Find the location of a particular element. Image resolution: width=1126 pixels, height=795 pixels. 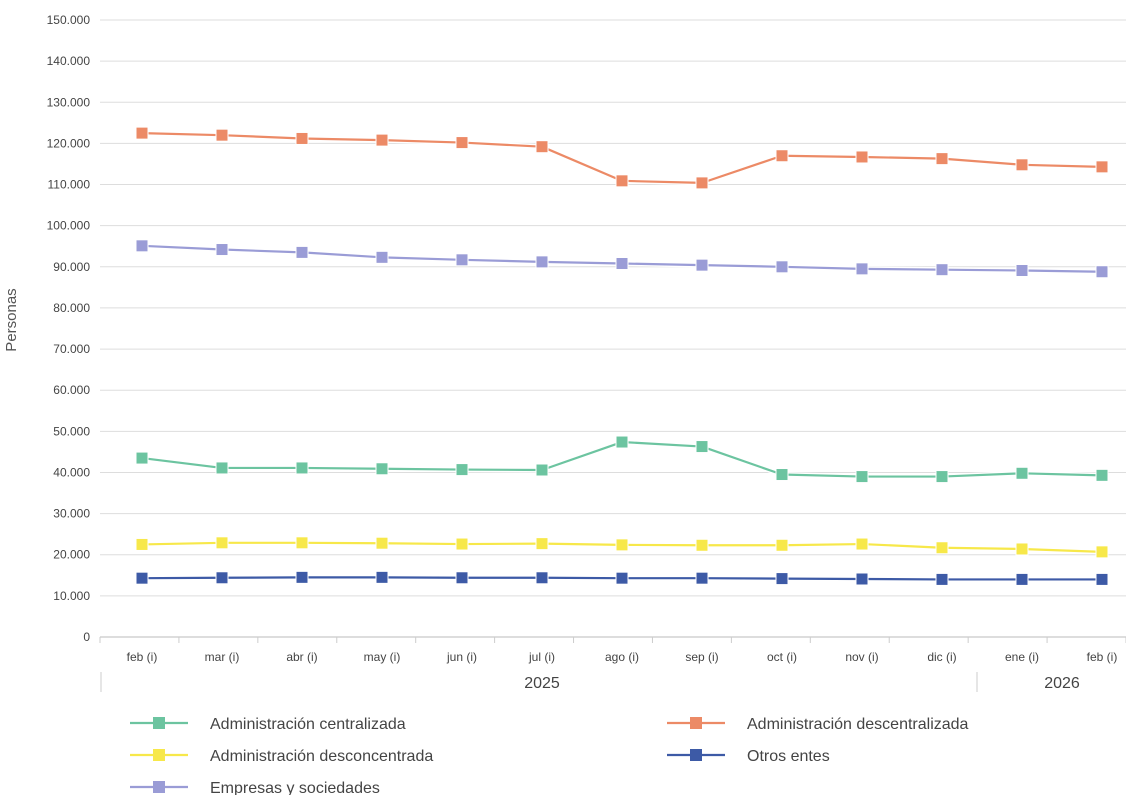

y-tick-label: 150.000 is located at coordinates (69, 20).